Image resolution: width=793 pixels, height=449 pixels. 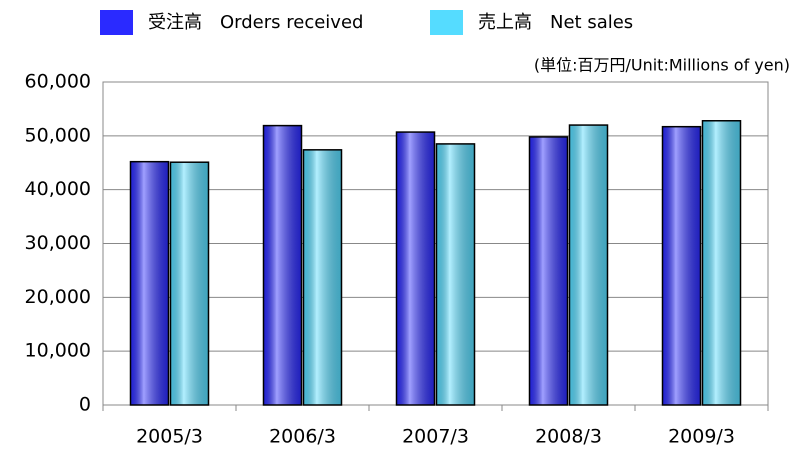 I want to click on y-tick-label: 40,000, so click(x=58, y=189).